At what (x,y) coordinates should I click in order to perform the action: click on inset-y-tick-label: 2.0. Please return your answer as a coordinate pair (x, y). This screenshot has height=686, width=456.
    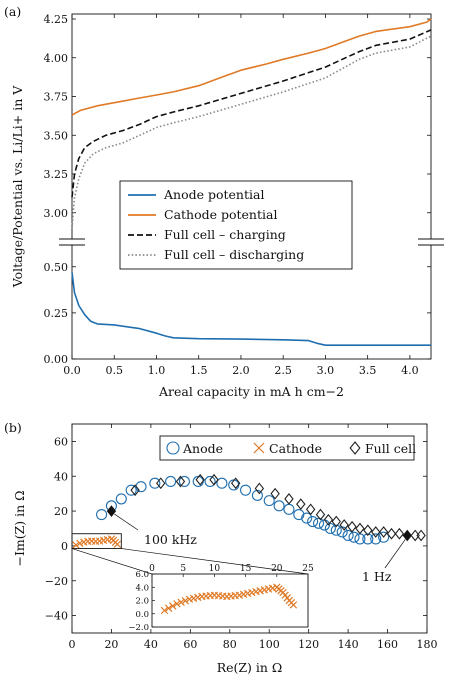
    Looking at the image, I should click on (142, 602).